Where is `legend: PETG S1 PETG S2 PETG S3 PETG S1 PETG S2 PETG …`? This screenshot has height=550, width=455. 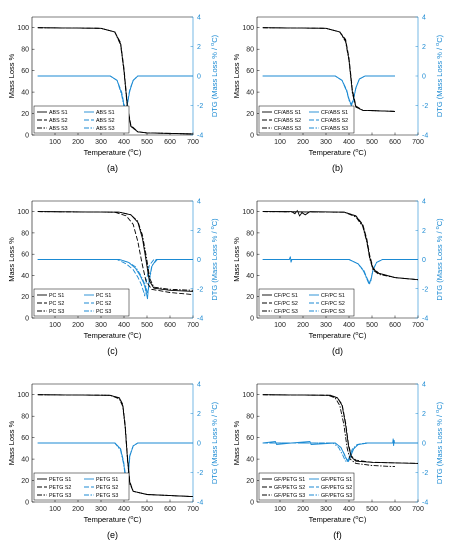
legend: PETG S1 PETG S2 PETG S3 PETG S1 PETG S2 PETG … is located at coordinates (81, 486).